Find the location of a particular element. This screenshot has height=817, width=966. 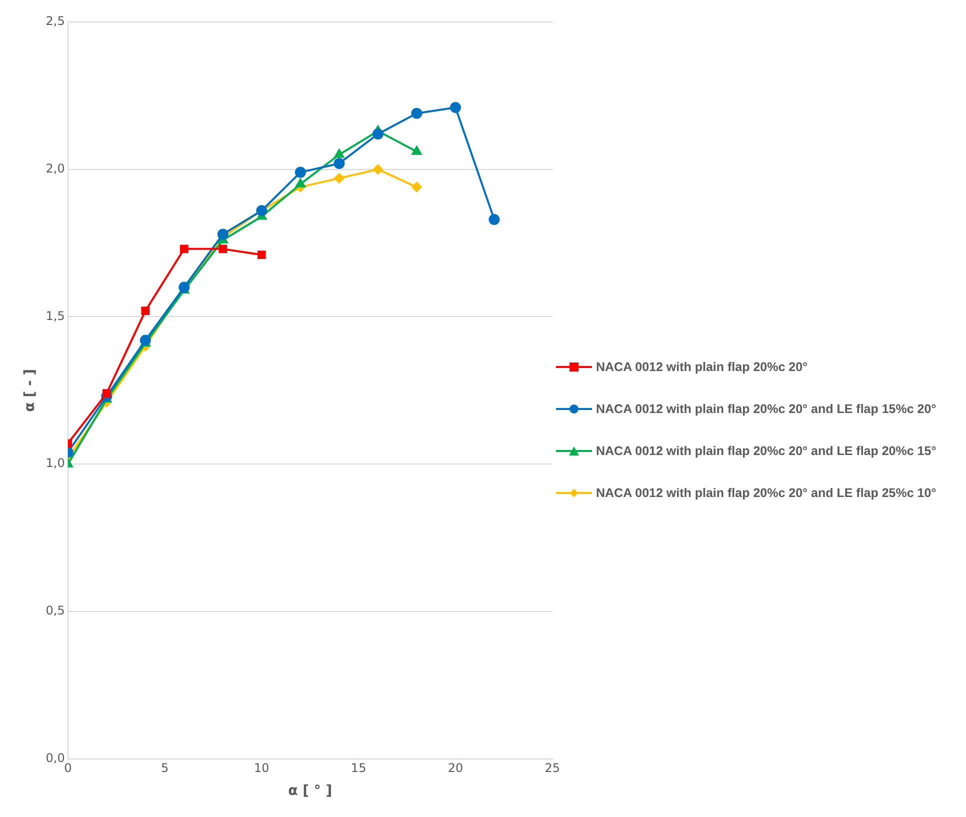

legend-label: NACA 0012 with plain flap 20%c 20° and LE flap 25%c 10° is located at coordinates (766, 493).